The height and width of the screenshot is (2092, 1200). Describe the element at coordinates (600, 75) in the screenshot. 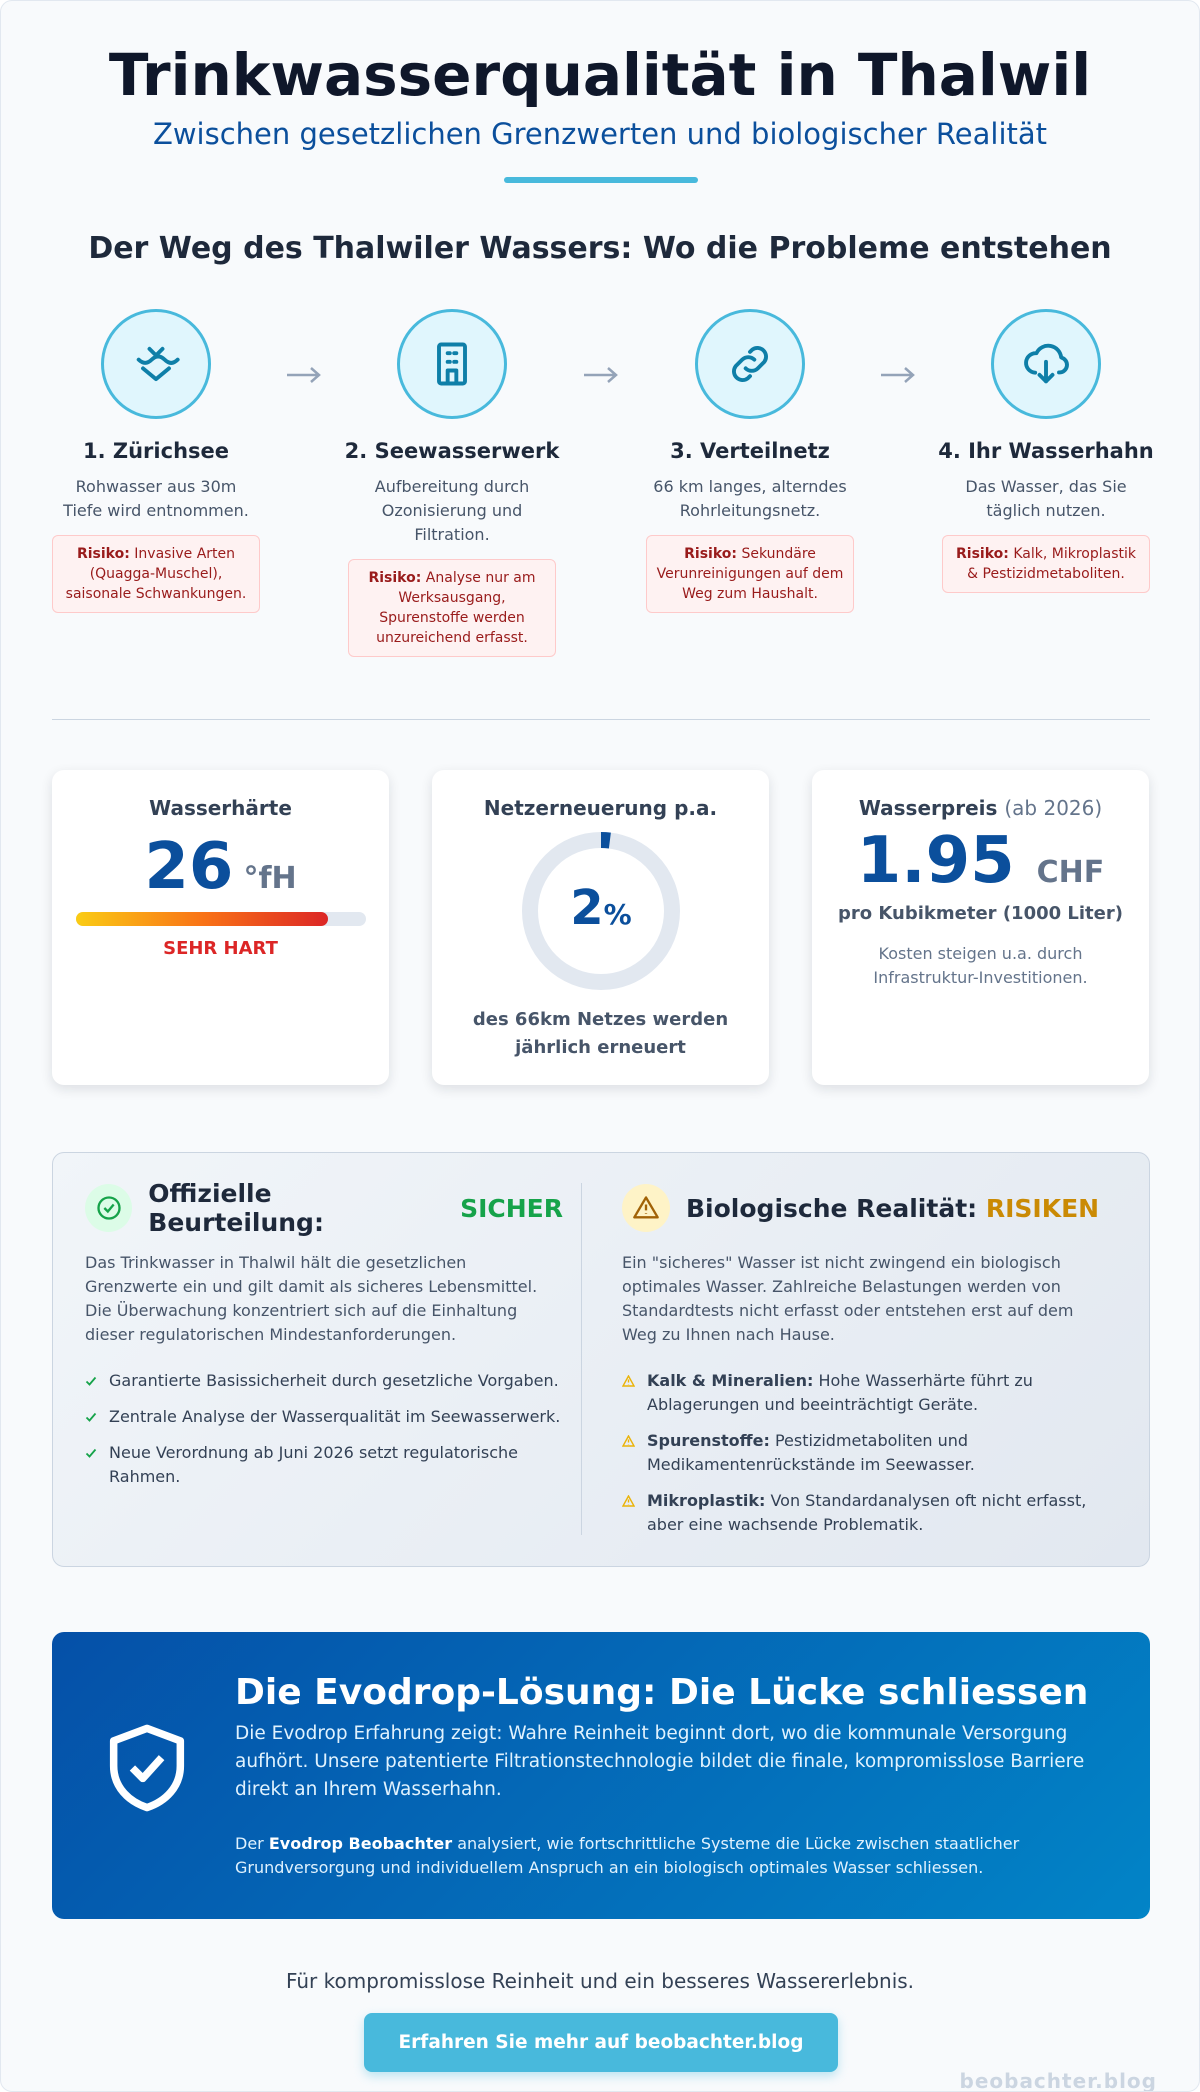

I see `title: Trinkwasserqualität in Thalwil` at that location.